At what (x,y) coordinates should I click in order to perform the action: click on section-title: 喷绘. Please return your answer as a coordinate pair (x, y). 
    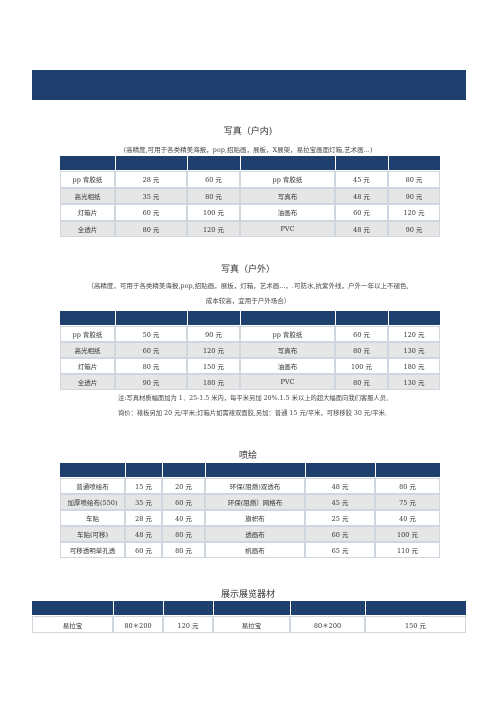
    Looking at the image, I should click on (247, 456).